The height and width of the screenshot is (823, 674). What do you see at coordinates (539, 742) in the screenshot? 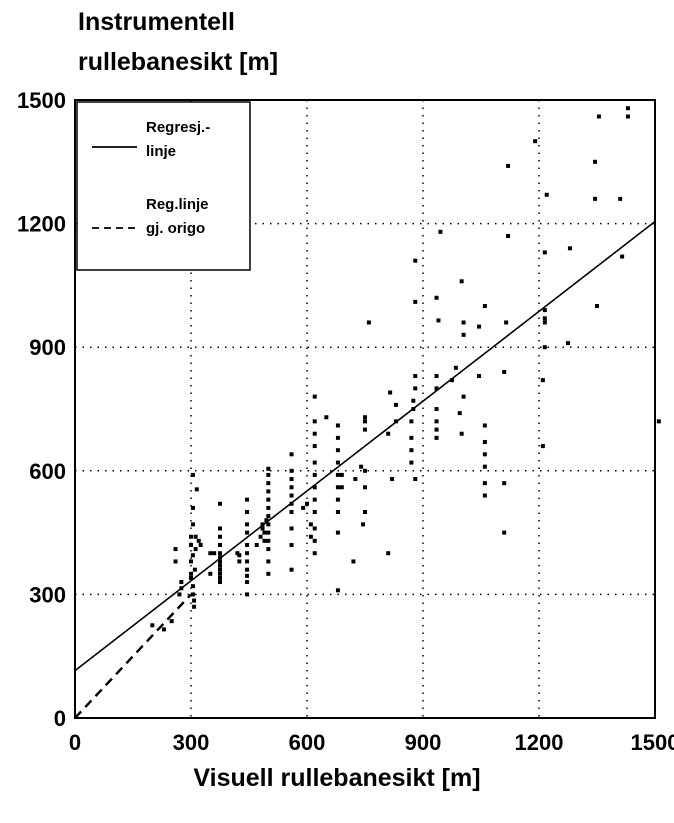
I see `x-tick-label: 1200` at bounding box center [539, 742].